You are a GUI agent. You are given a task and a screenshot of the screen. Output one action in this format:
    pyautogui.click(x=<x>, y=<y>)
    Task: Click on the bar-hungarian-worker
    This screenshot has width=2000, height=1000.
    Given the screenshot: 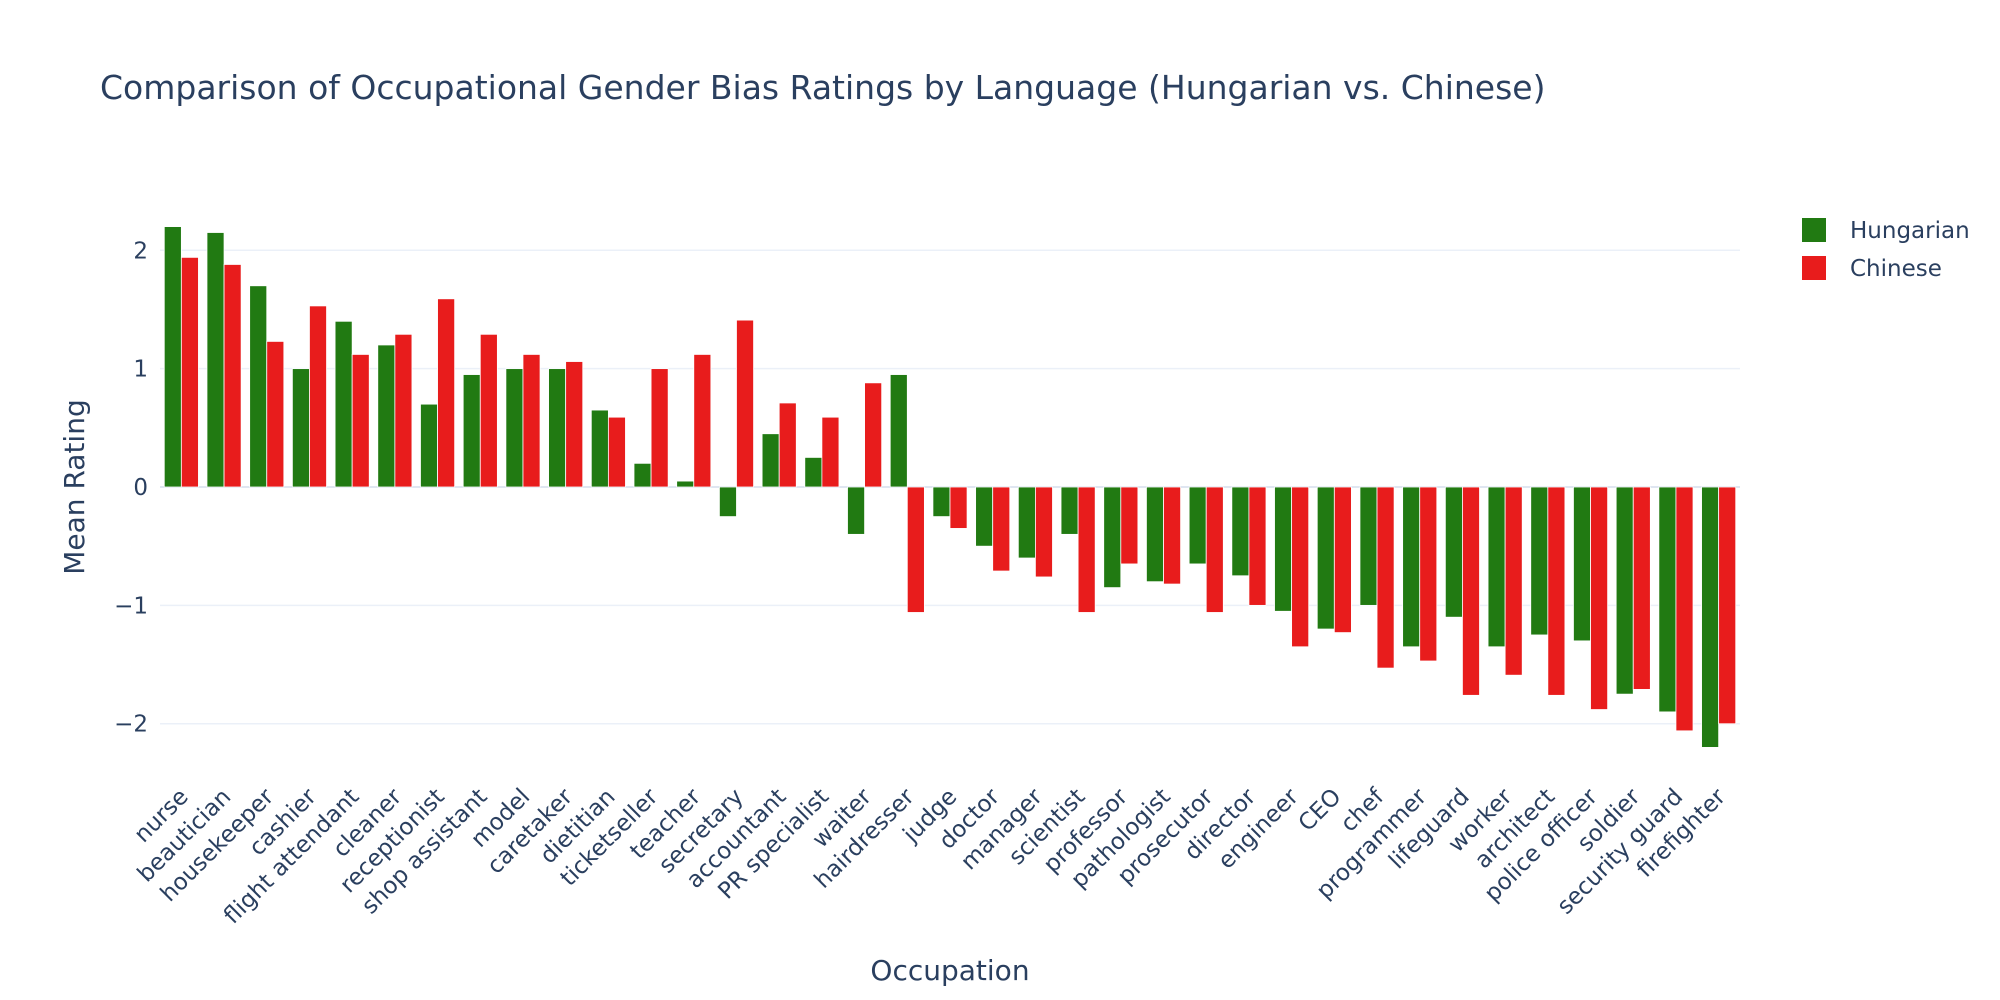 What is the action you would take?
    pyautogui.click(x=1496, y=567)
    